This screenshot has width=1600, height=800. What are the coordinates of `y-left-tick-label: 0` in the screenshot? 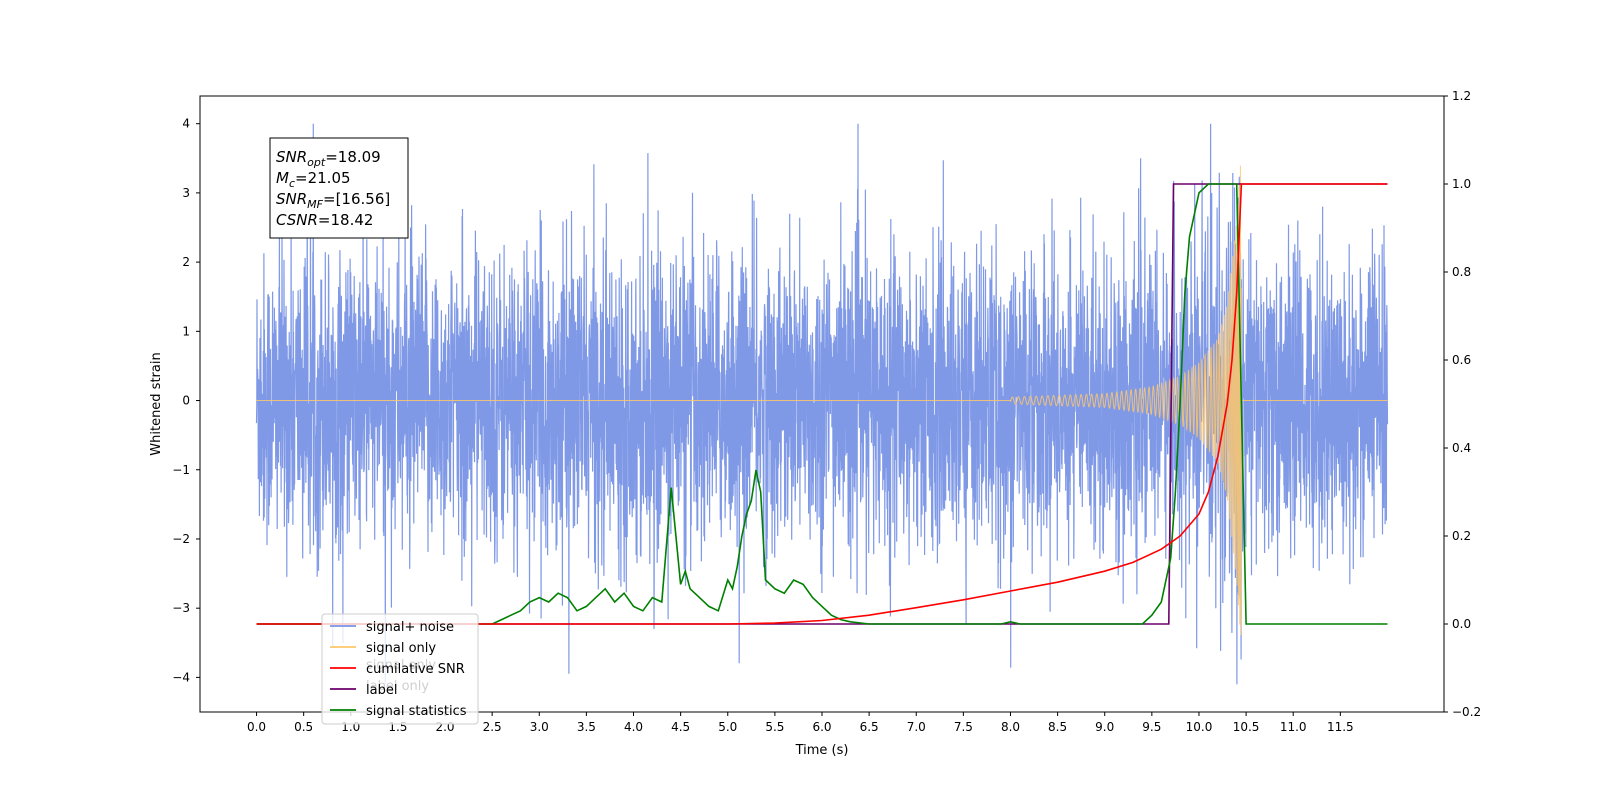 It's located at (186, 401).